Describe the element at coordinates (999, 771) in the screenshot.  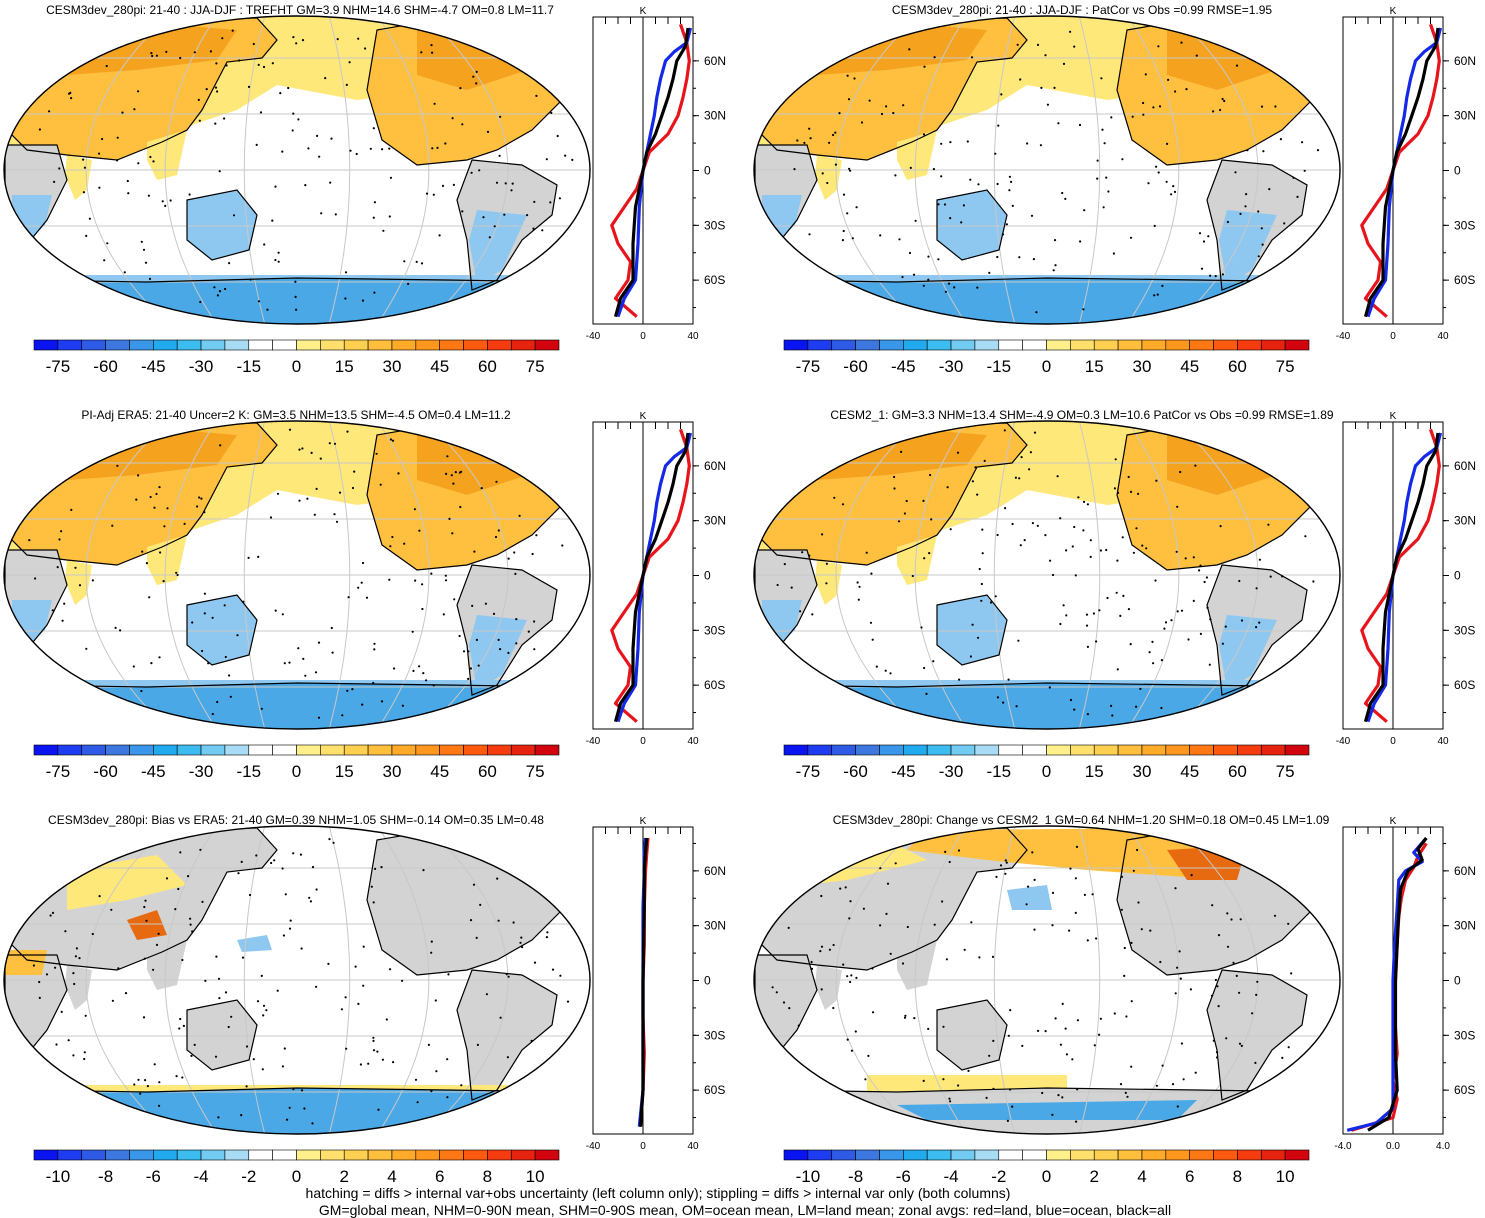
I see `colorbar-tick-label: -15` at that location.